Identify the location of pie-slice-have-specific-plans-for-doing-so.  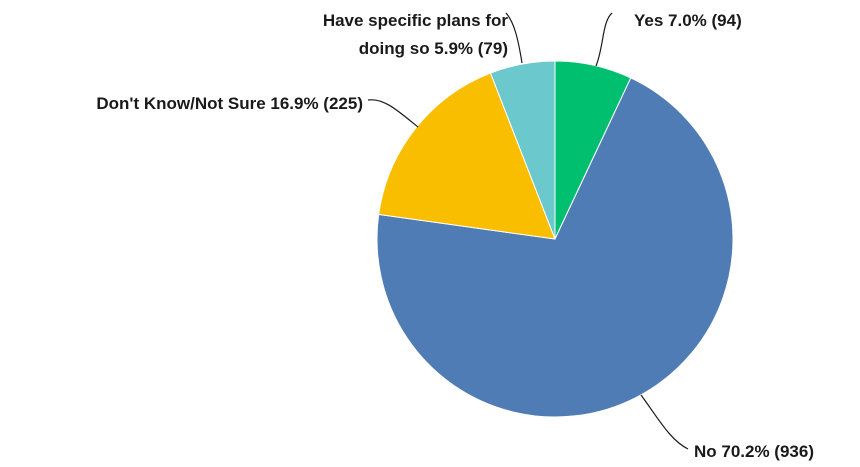
(522, 150).